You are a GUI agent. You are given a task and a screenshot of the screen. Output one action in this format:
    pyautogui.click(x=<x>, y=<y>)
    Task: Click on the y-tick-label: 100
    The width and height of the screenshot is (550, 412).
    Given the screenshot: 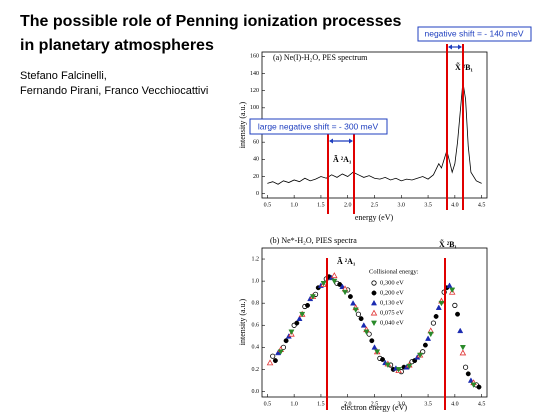 What is the action you would take?
    pyautogui.click(x=254, y=108)
    